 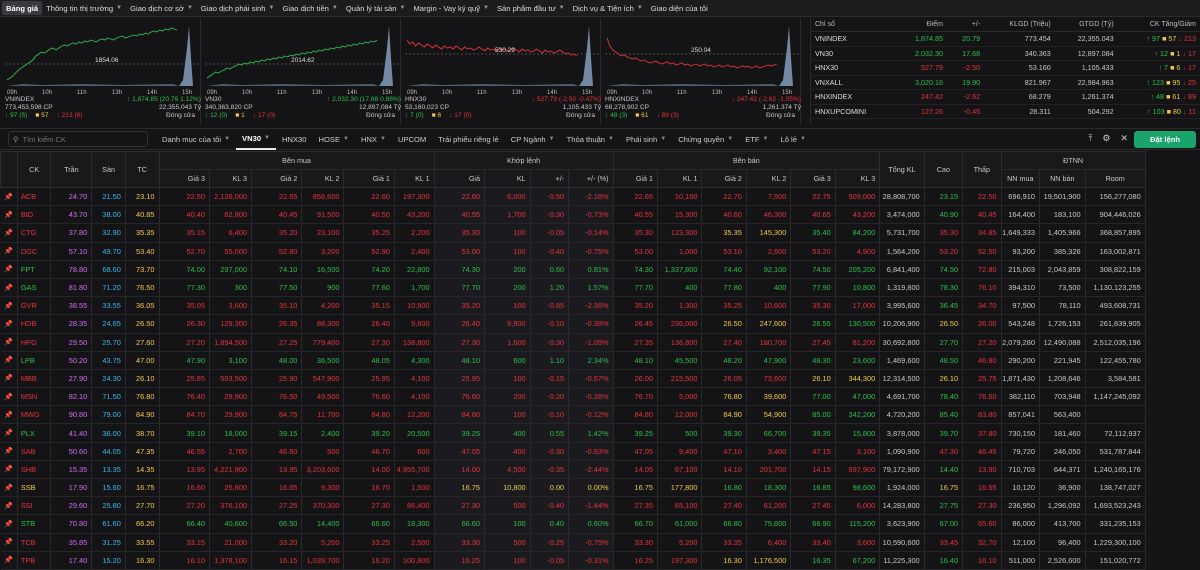 What do you see at coordinates (78, 139) in the screenshot?
I see `search-box: ⚲` at bounding box center [78, 139].